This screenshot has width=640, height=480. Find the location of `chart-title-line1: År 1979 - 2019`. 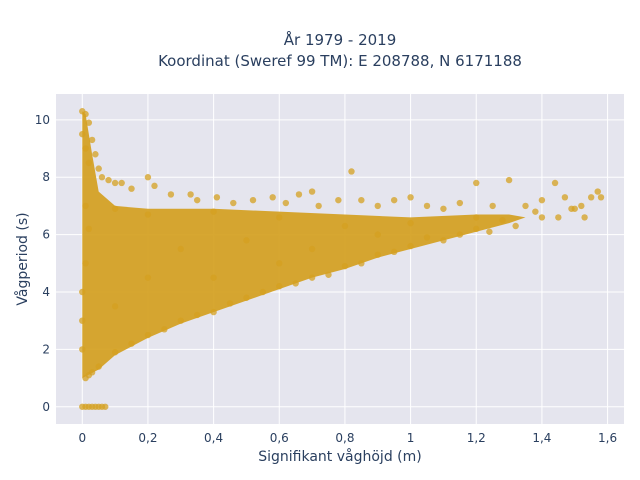

chart-title-line1: År 1979 - 2019 is located at coordinates (340, 39).